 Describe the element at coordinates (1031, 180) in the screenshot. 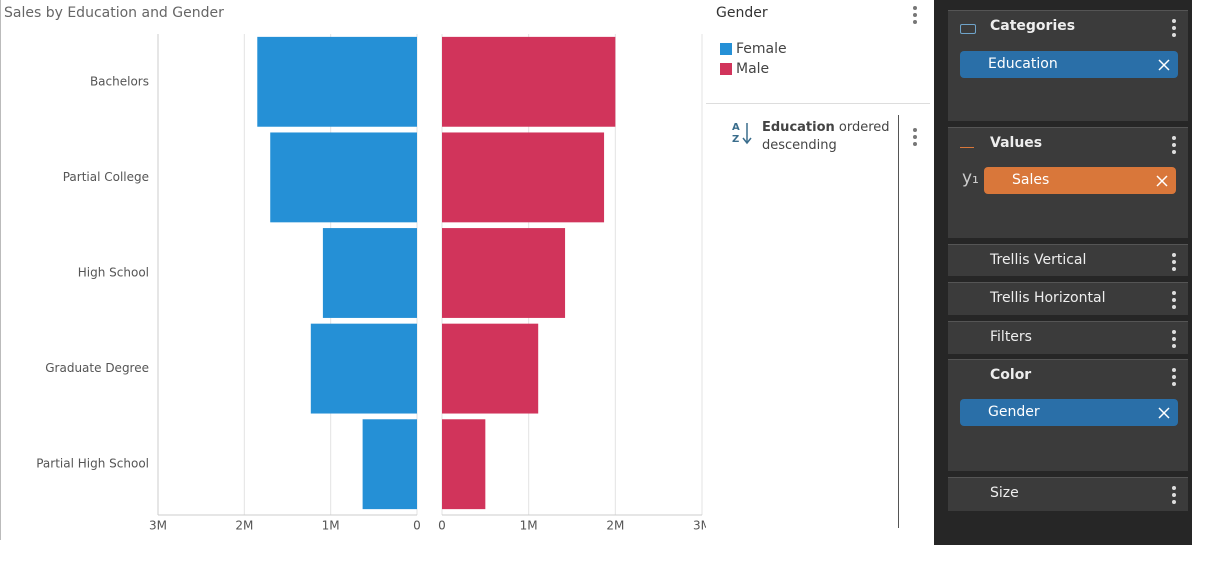

I see `chip-label: Sales` at that location.